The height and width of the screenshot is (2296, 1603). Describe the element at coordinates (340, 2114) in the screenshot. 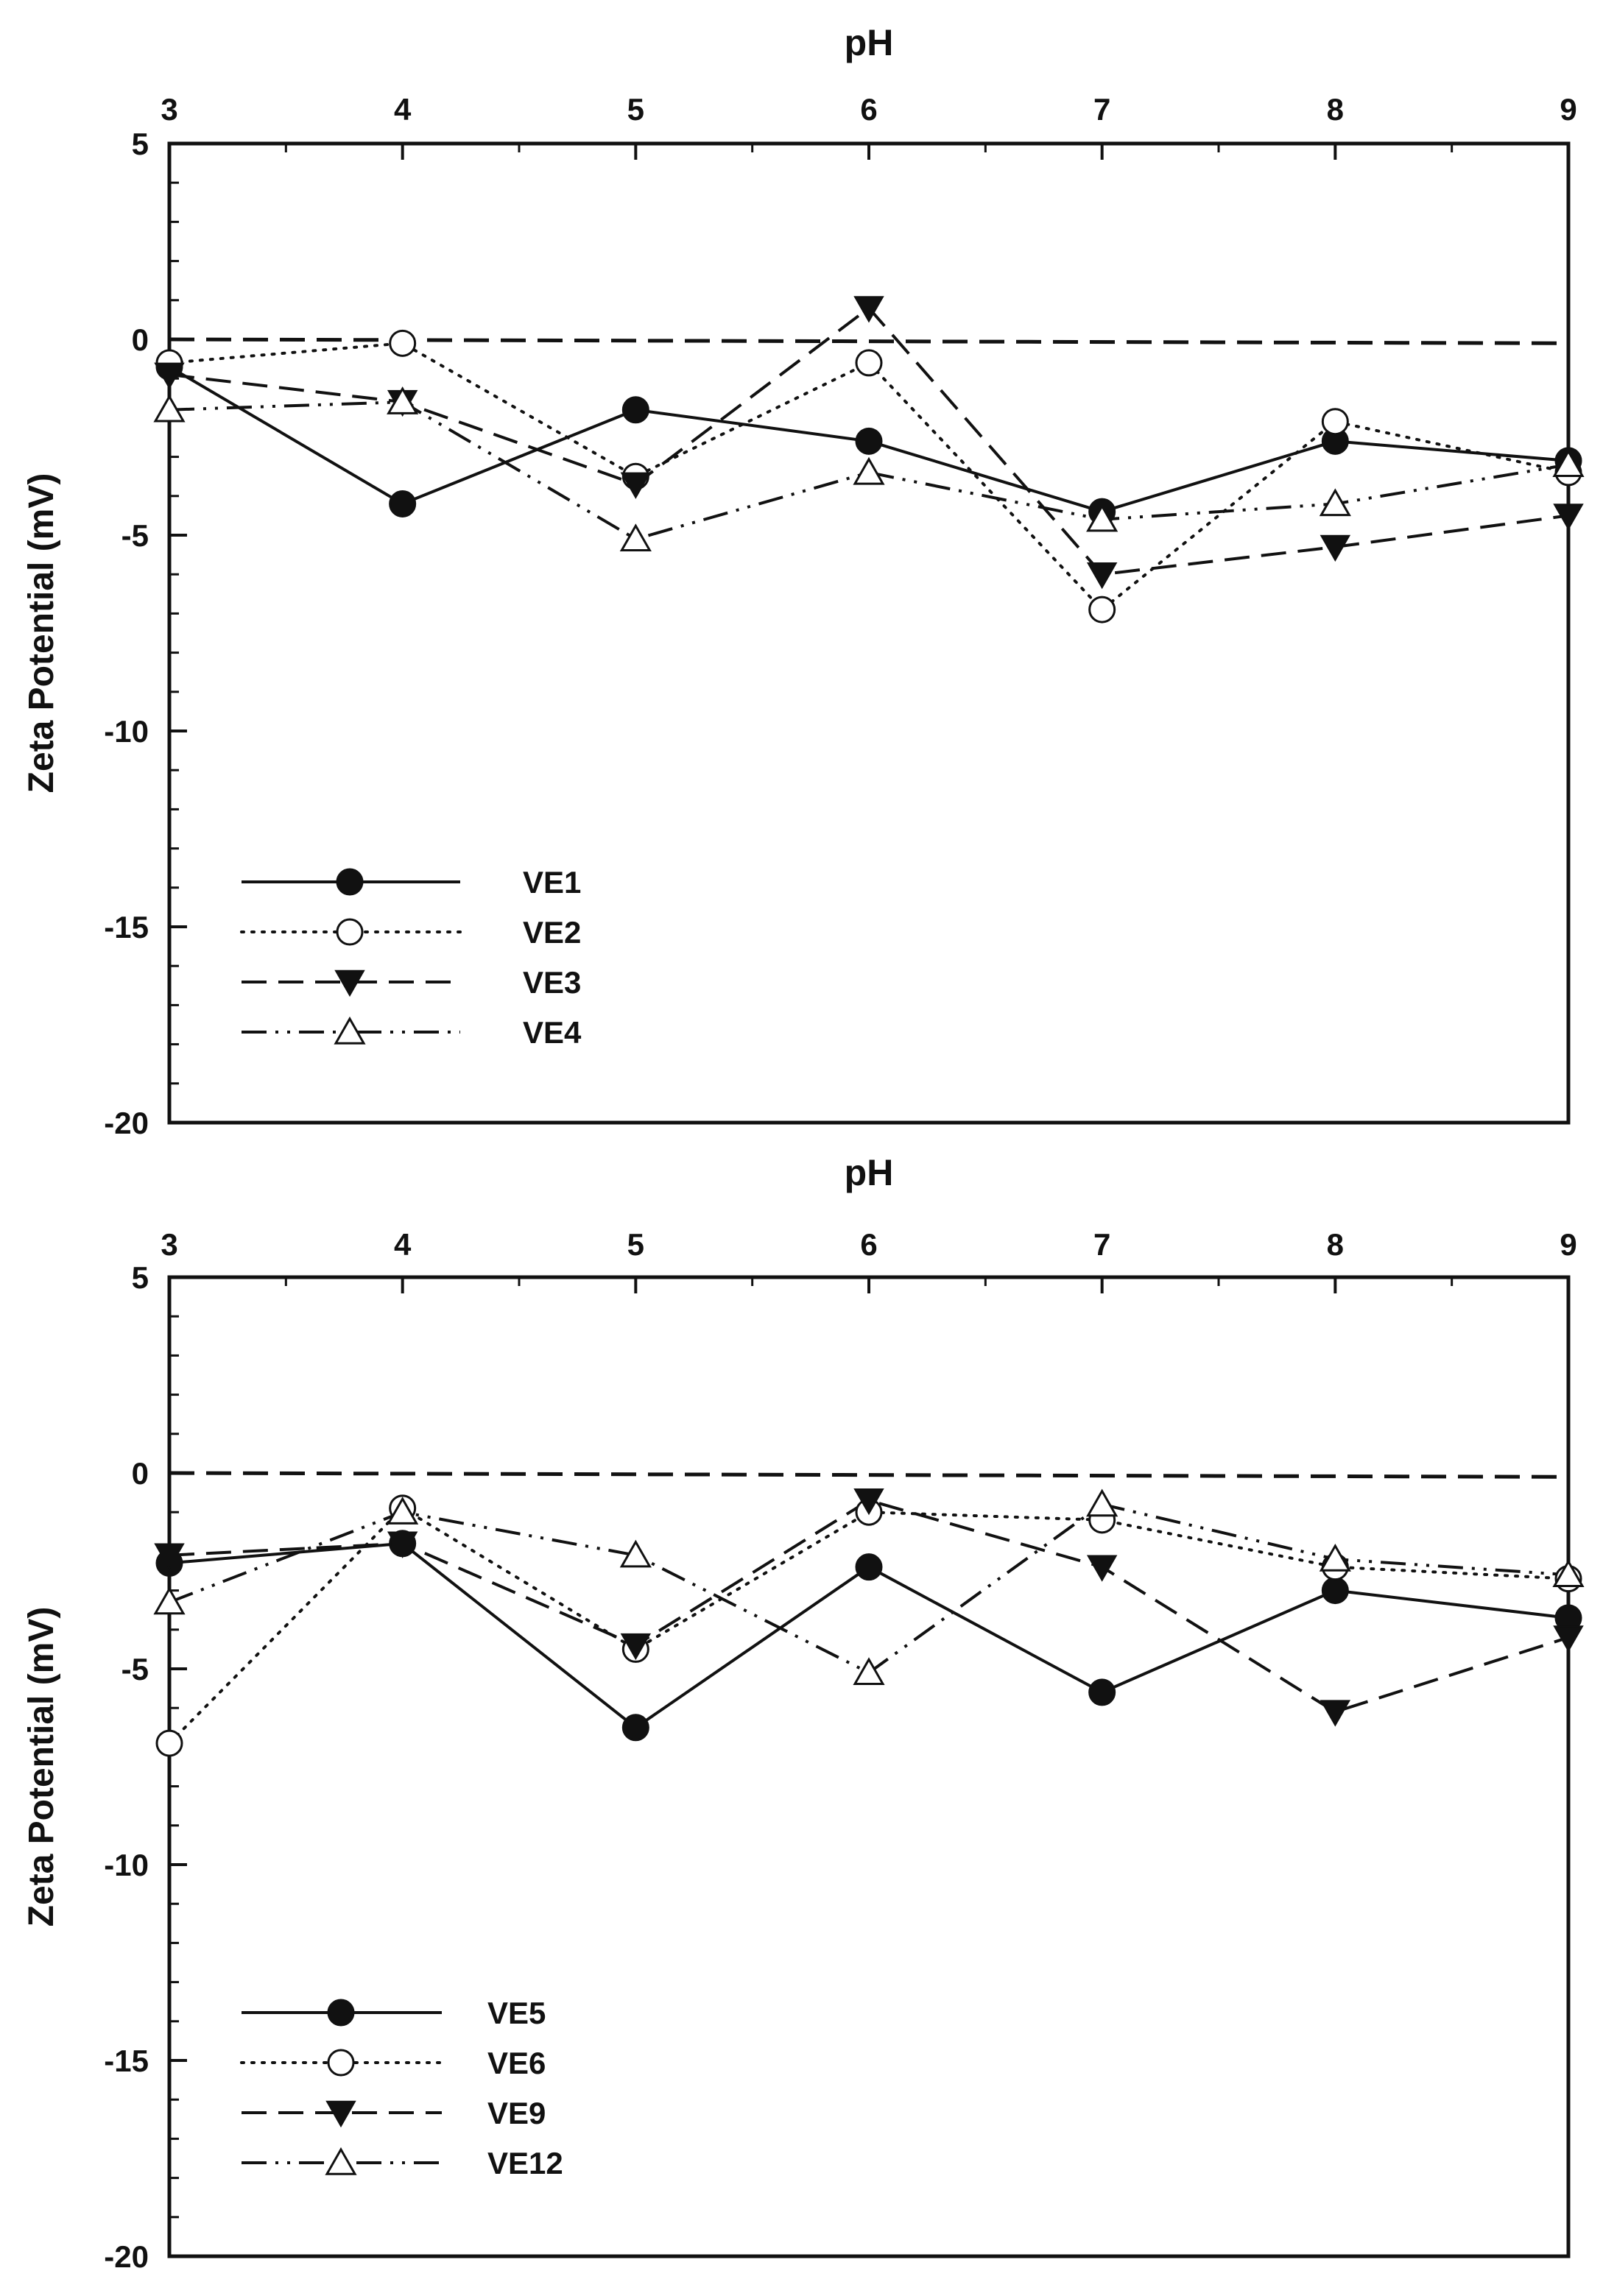

I see `legend-marker-ve9` at that location.